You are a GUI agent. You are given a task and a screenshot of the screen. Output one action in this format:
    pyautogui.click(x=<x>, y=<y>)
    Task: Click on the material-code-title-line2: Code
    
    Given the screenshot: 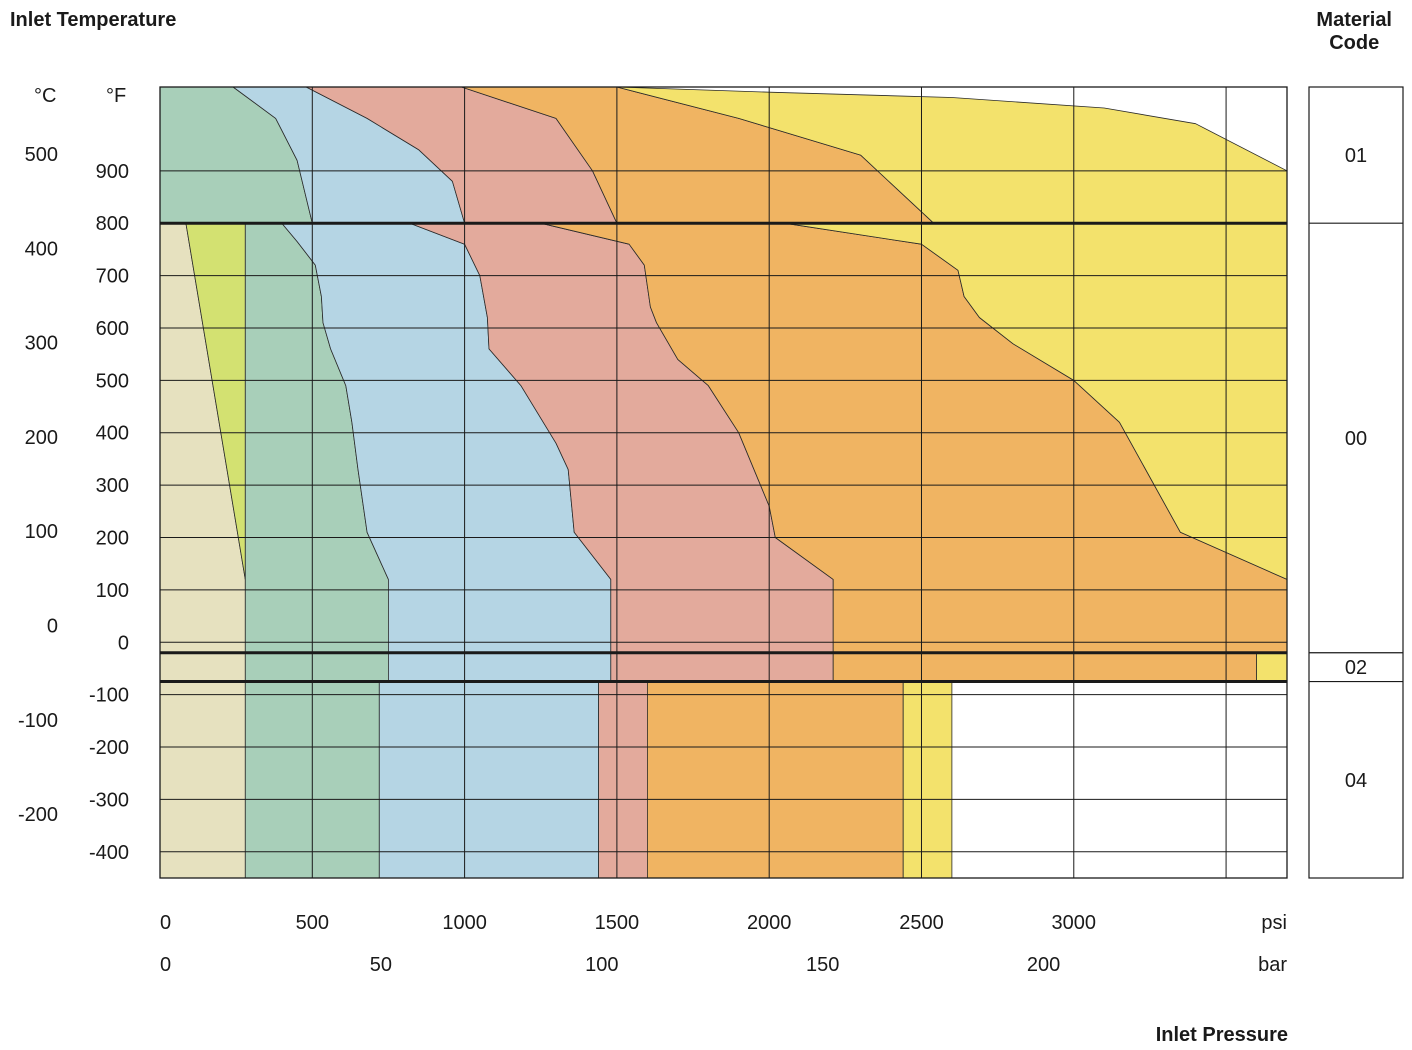 What is the action you would take?
    pyautogui.click(x=1354, y=43)
    